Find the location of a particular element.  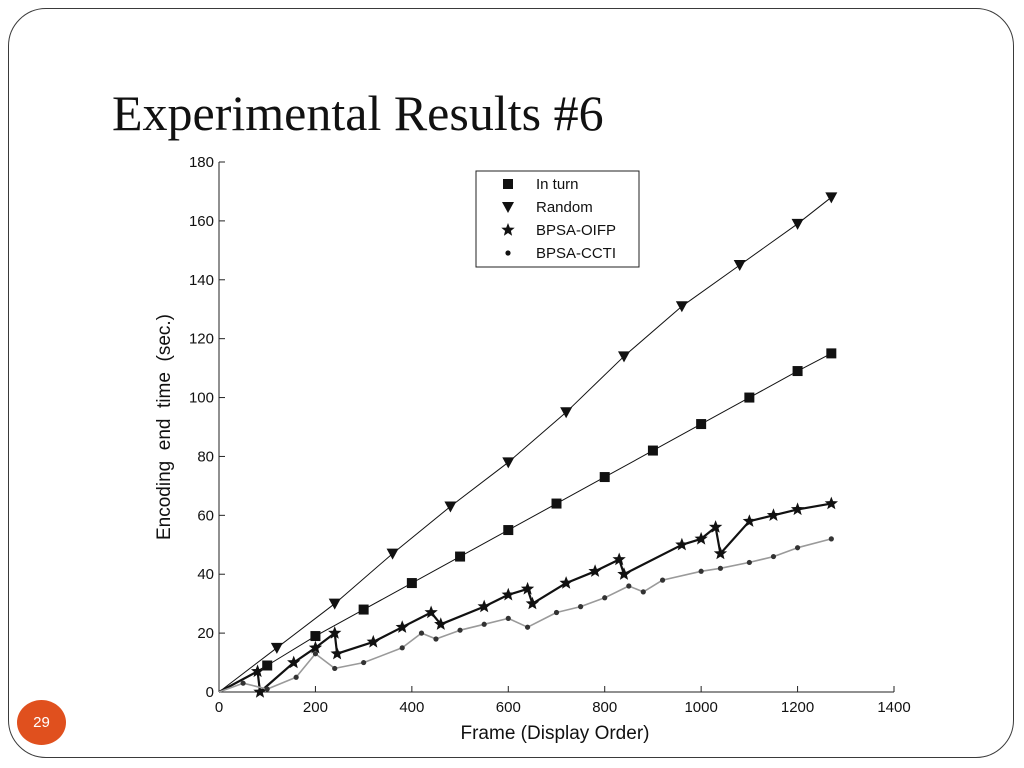

legend-marker-bpsa-ccti is located at coordinates (508, 253).